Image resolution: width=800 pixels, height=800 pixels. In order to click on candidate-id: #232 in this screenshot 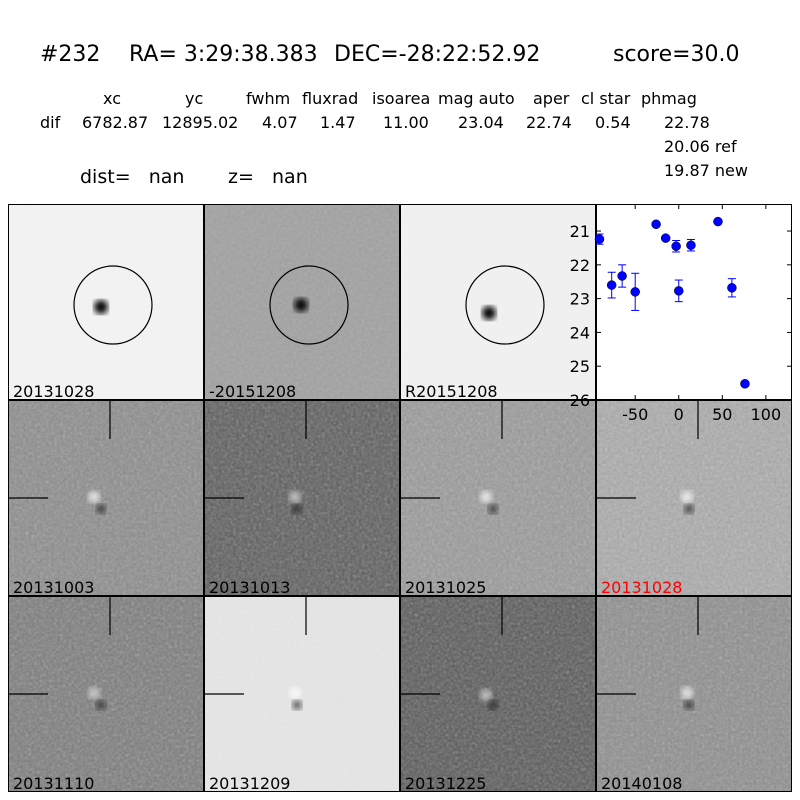, I will do `click(70, 54)`.